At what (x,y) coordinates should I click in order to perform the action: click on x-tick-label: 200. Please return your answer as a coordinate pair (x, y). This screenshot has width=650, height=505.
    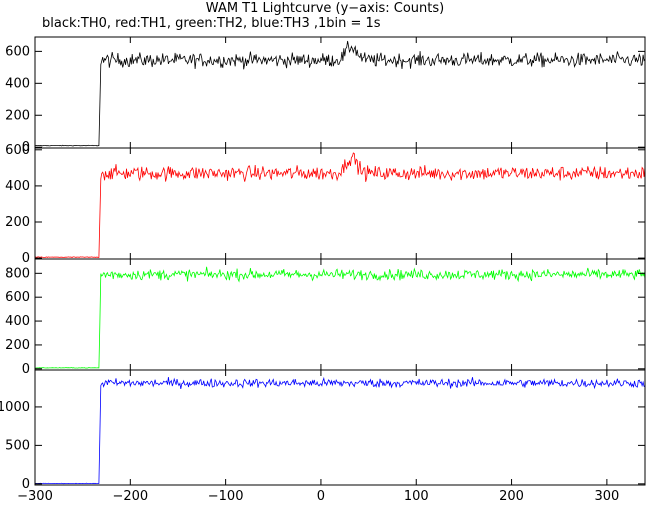
    Looking at the image, I should click on (511, 496).